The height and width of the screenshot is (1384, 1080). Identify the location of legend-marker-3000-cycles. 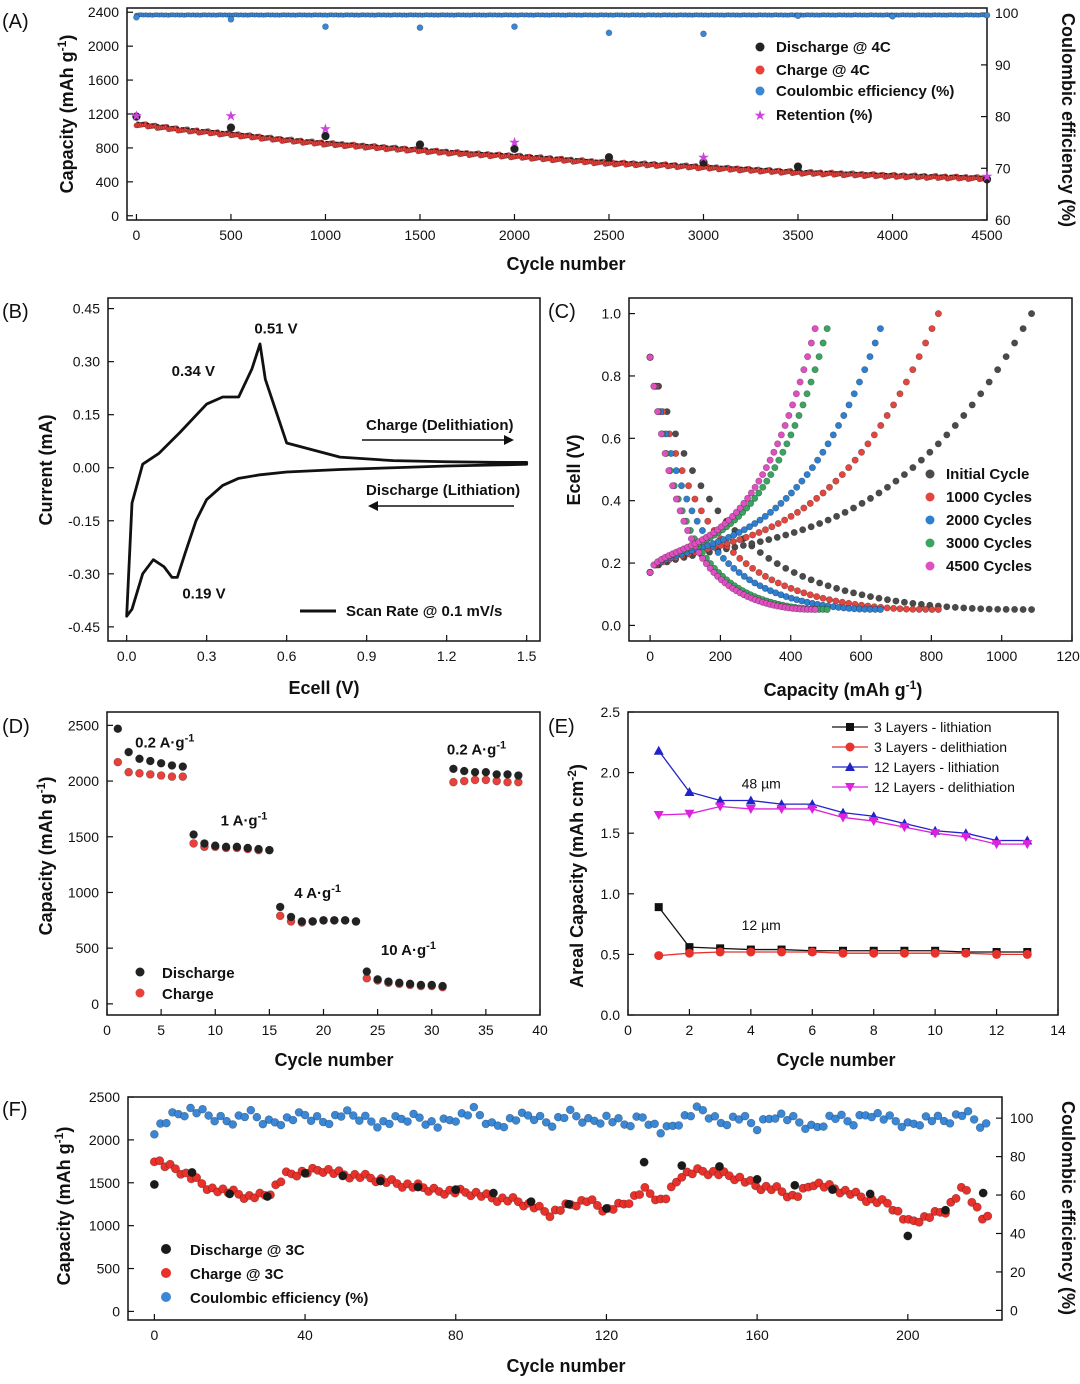
(930, 543).